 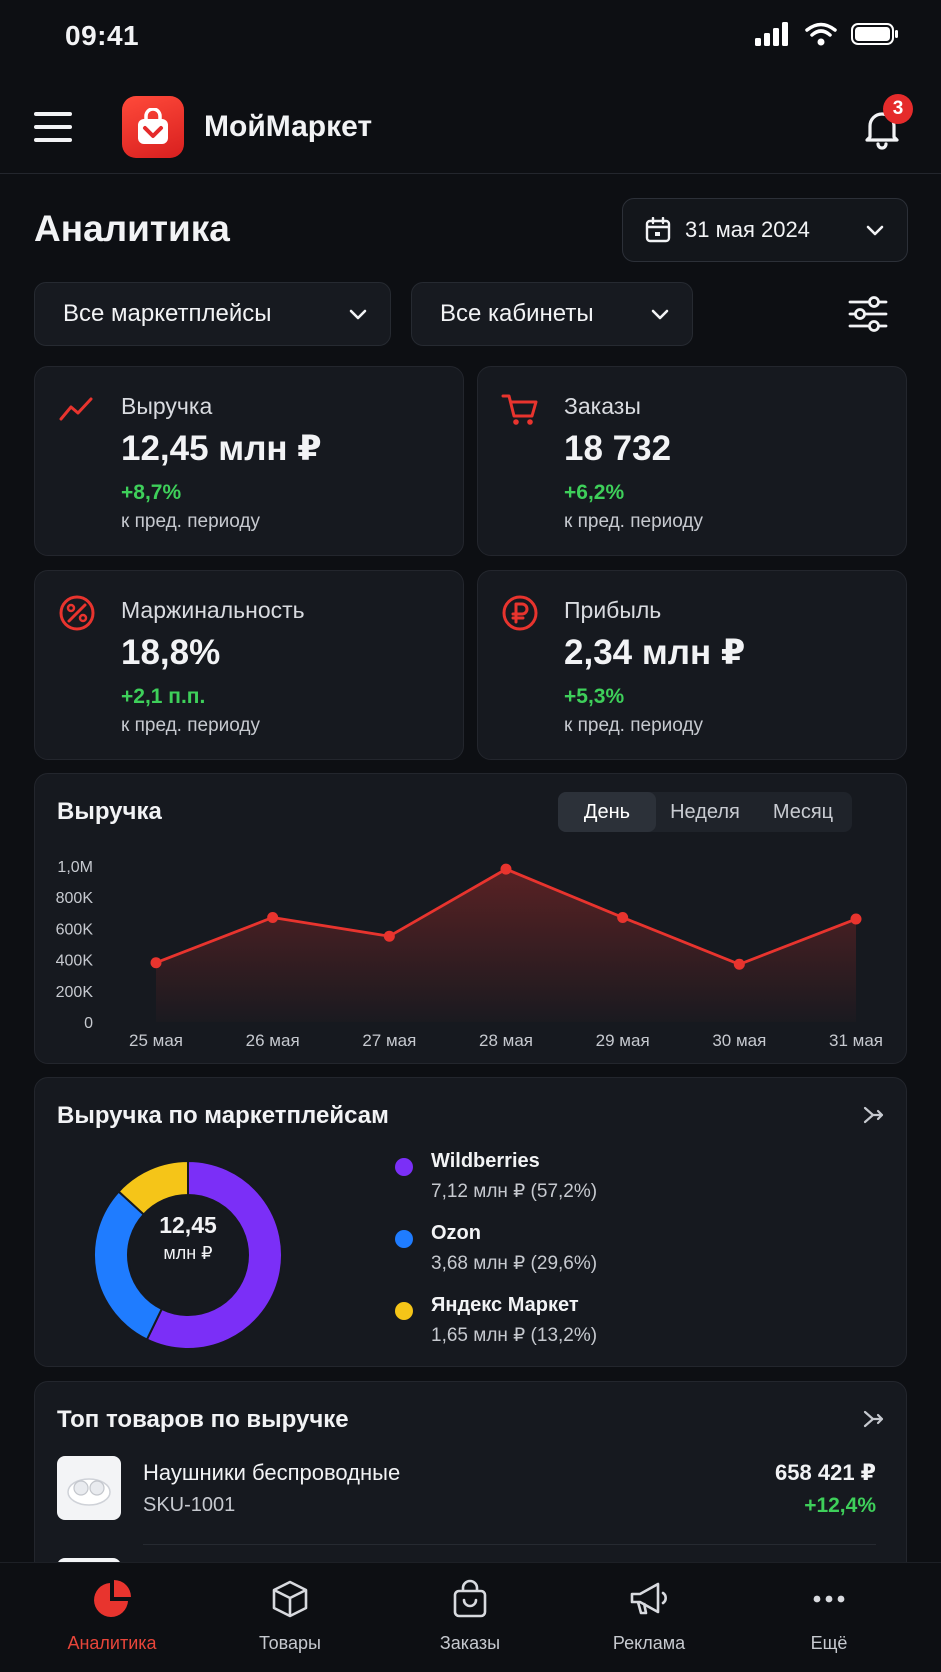 What do you see at coordinates (151, 492) in the screenshot?
I see `kpi-delta: +8,7%` at bounding box center [151, 492].